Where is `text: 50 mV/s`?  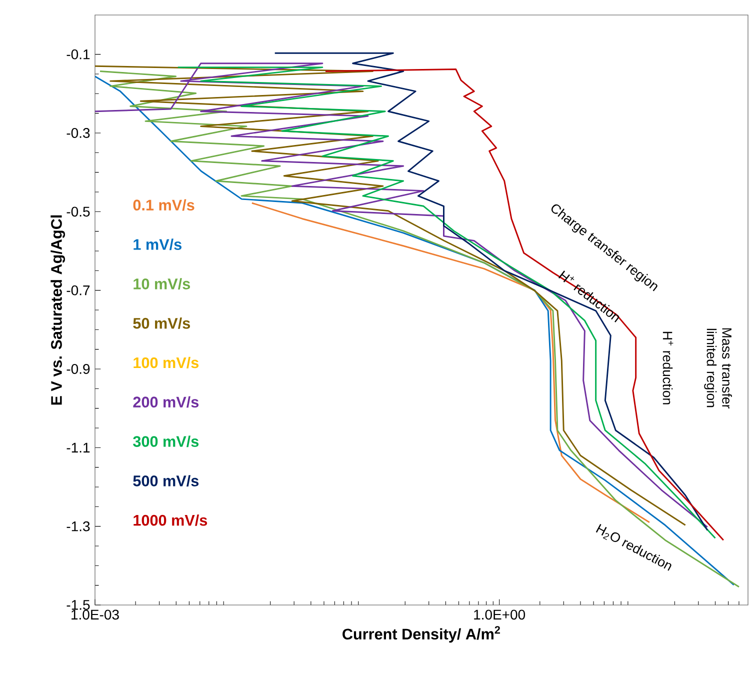
text: 50 mV/s is located at coordinates (161, 323).